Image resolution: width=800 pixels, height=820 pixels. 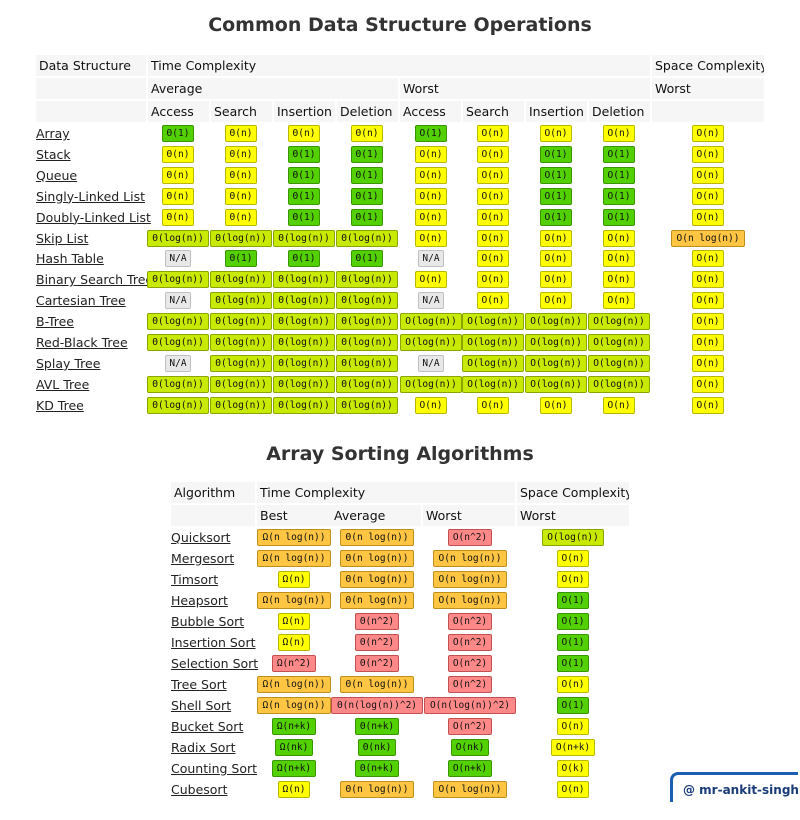 What do you see at coordinates (207, 726) in the screenshot?
I see `sort-link-bucket-sort: Bucket Sort` at bounding box center [207, 726].